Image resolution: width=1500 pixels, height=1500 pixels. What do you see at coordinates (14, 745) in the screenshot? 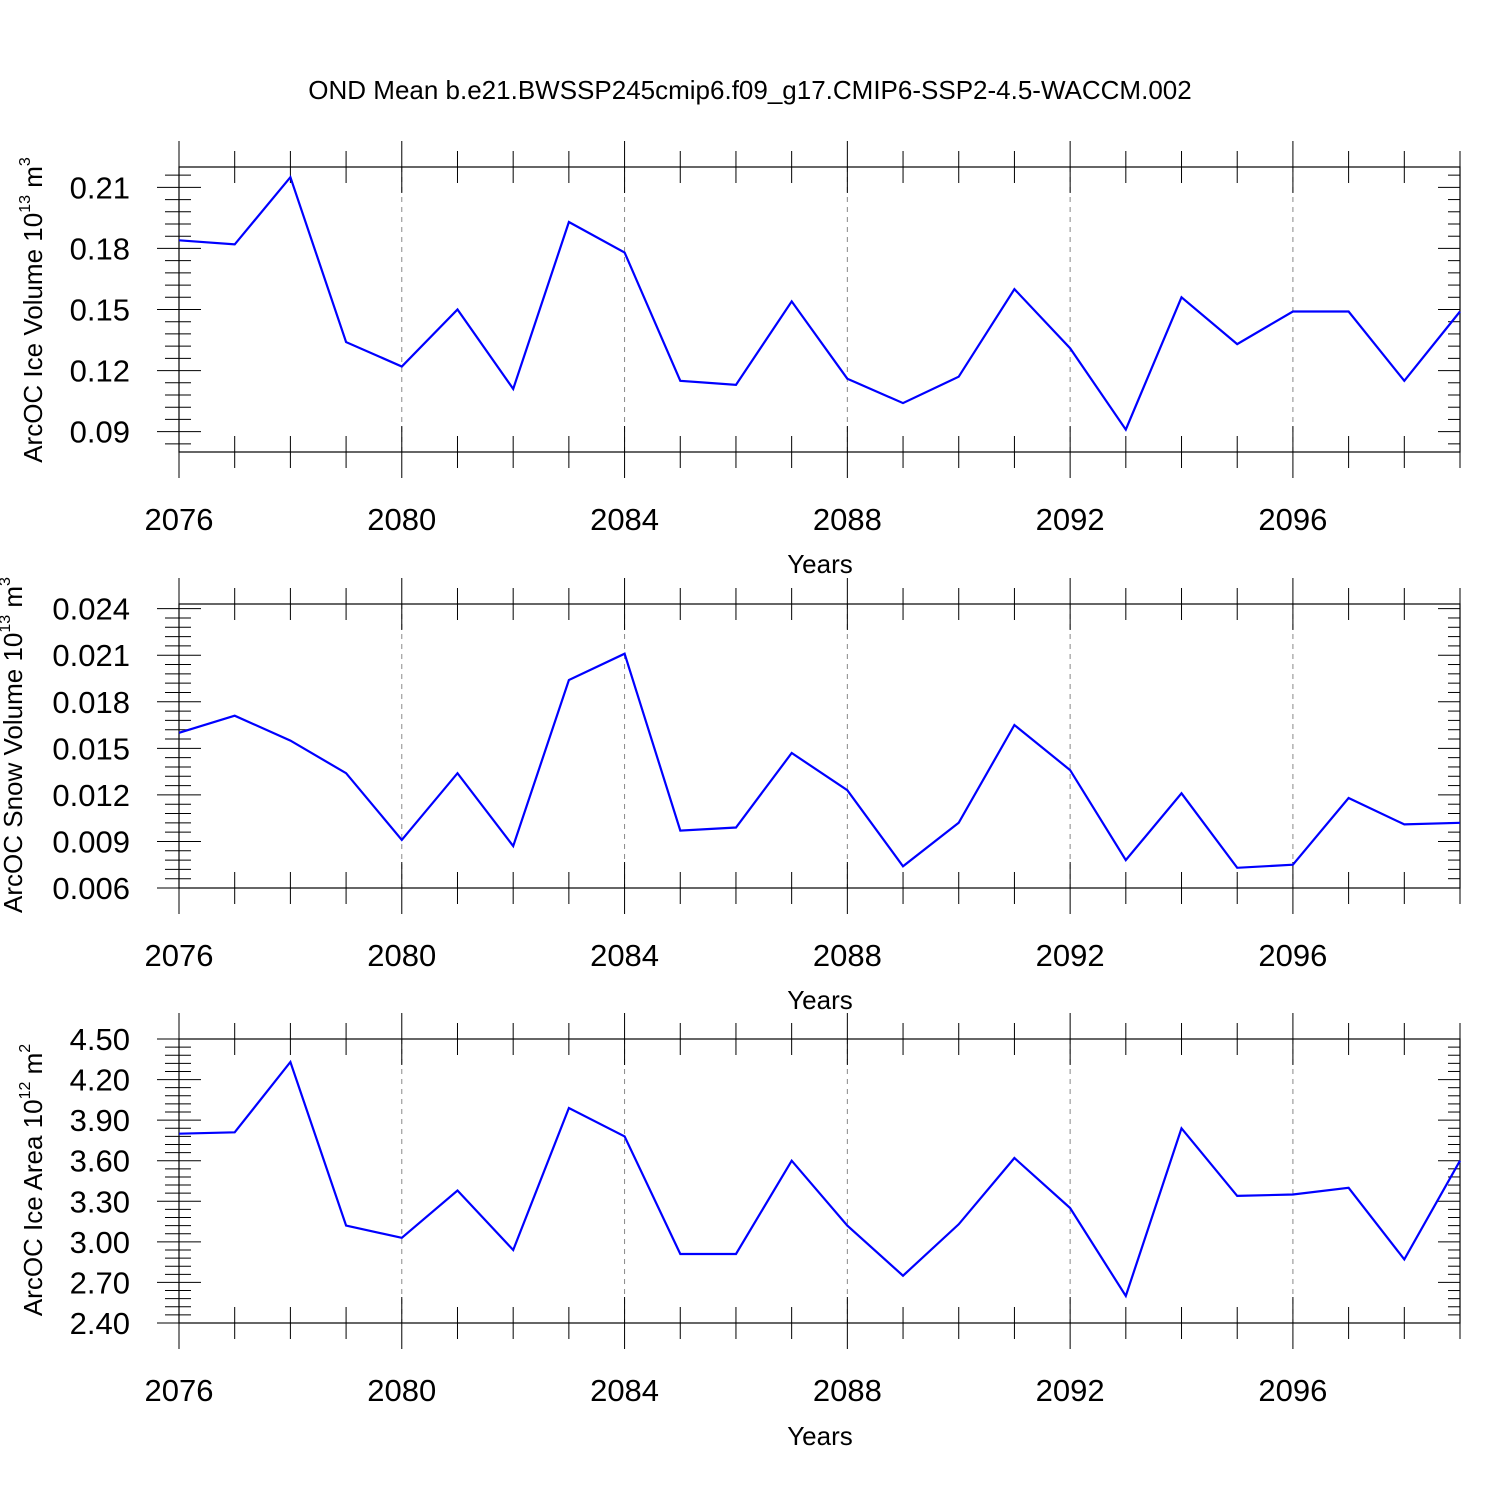
I see `y-axis-label: ArcOC Snow Volume 1013 m3` at bounding box center [14, 745].